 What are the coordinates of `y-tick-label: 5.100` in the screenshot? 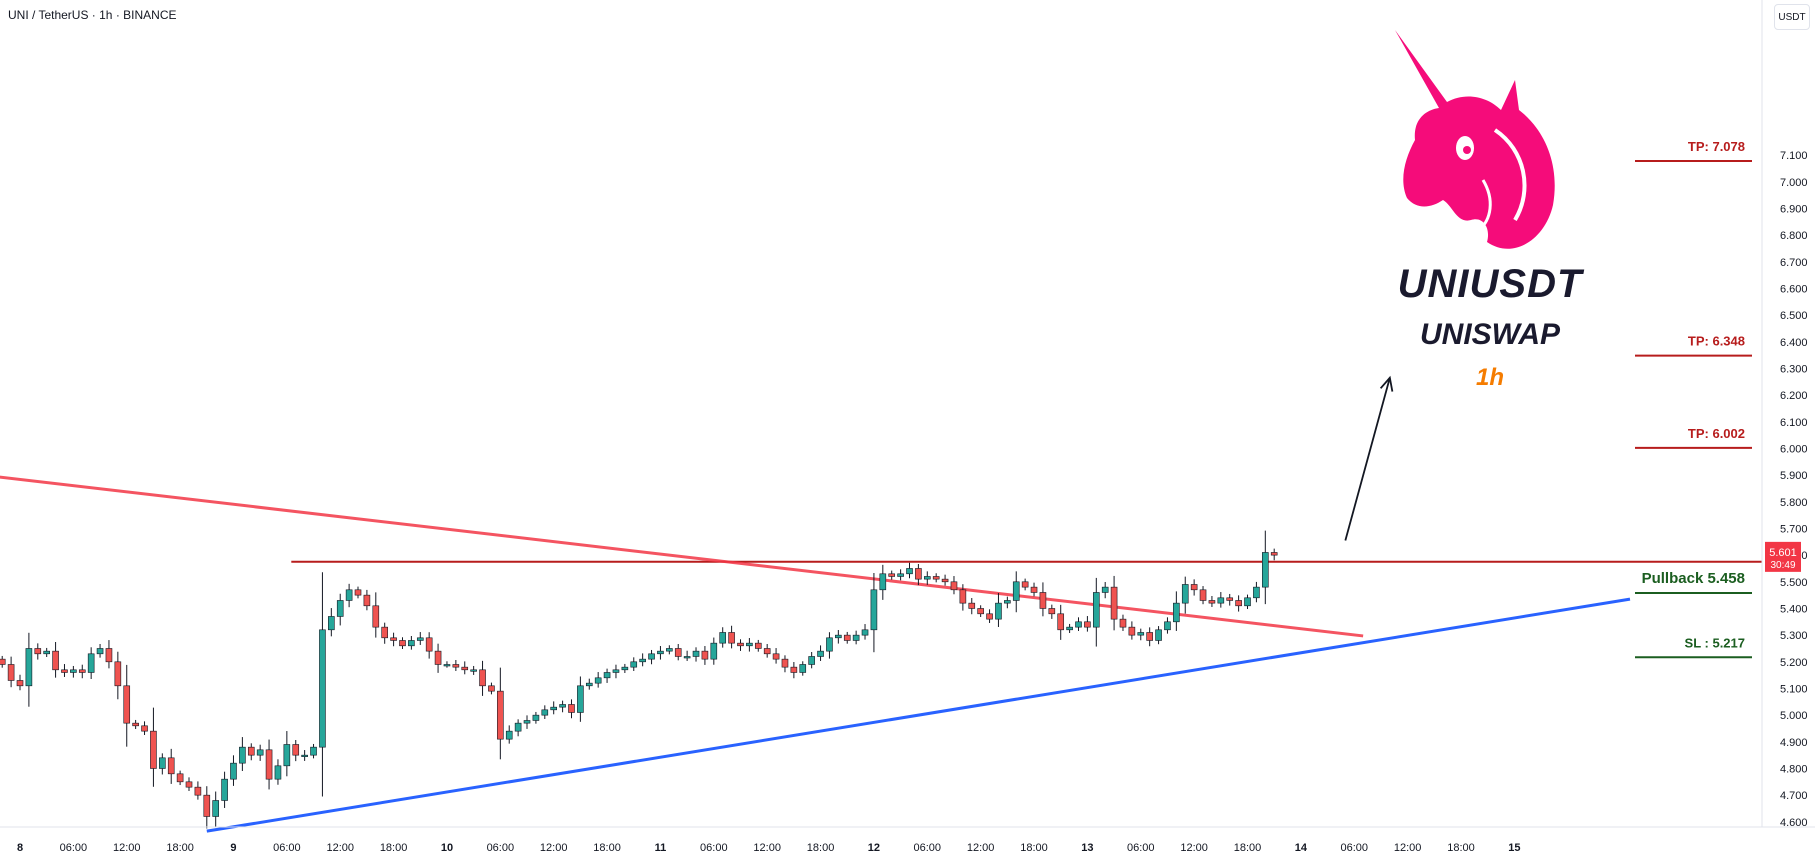 It's located at (1794, 689).